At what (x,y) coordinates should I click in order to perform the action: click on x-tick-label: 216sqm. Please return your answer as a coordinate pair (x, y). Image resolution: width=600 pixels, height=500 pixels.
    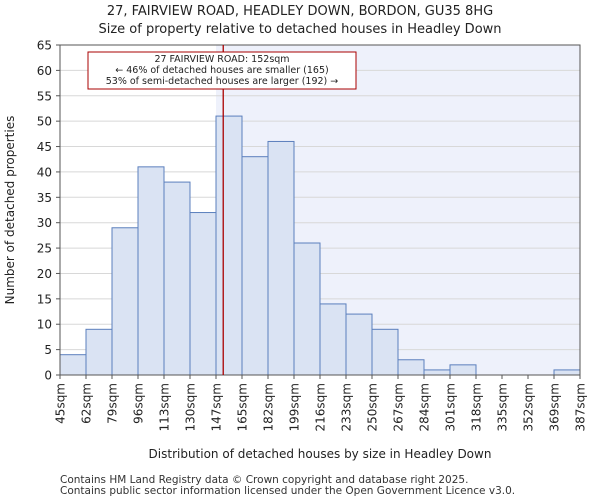
    Looking at the image, I should click on (321, 407).